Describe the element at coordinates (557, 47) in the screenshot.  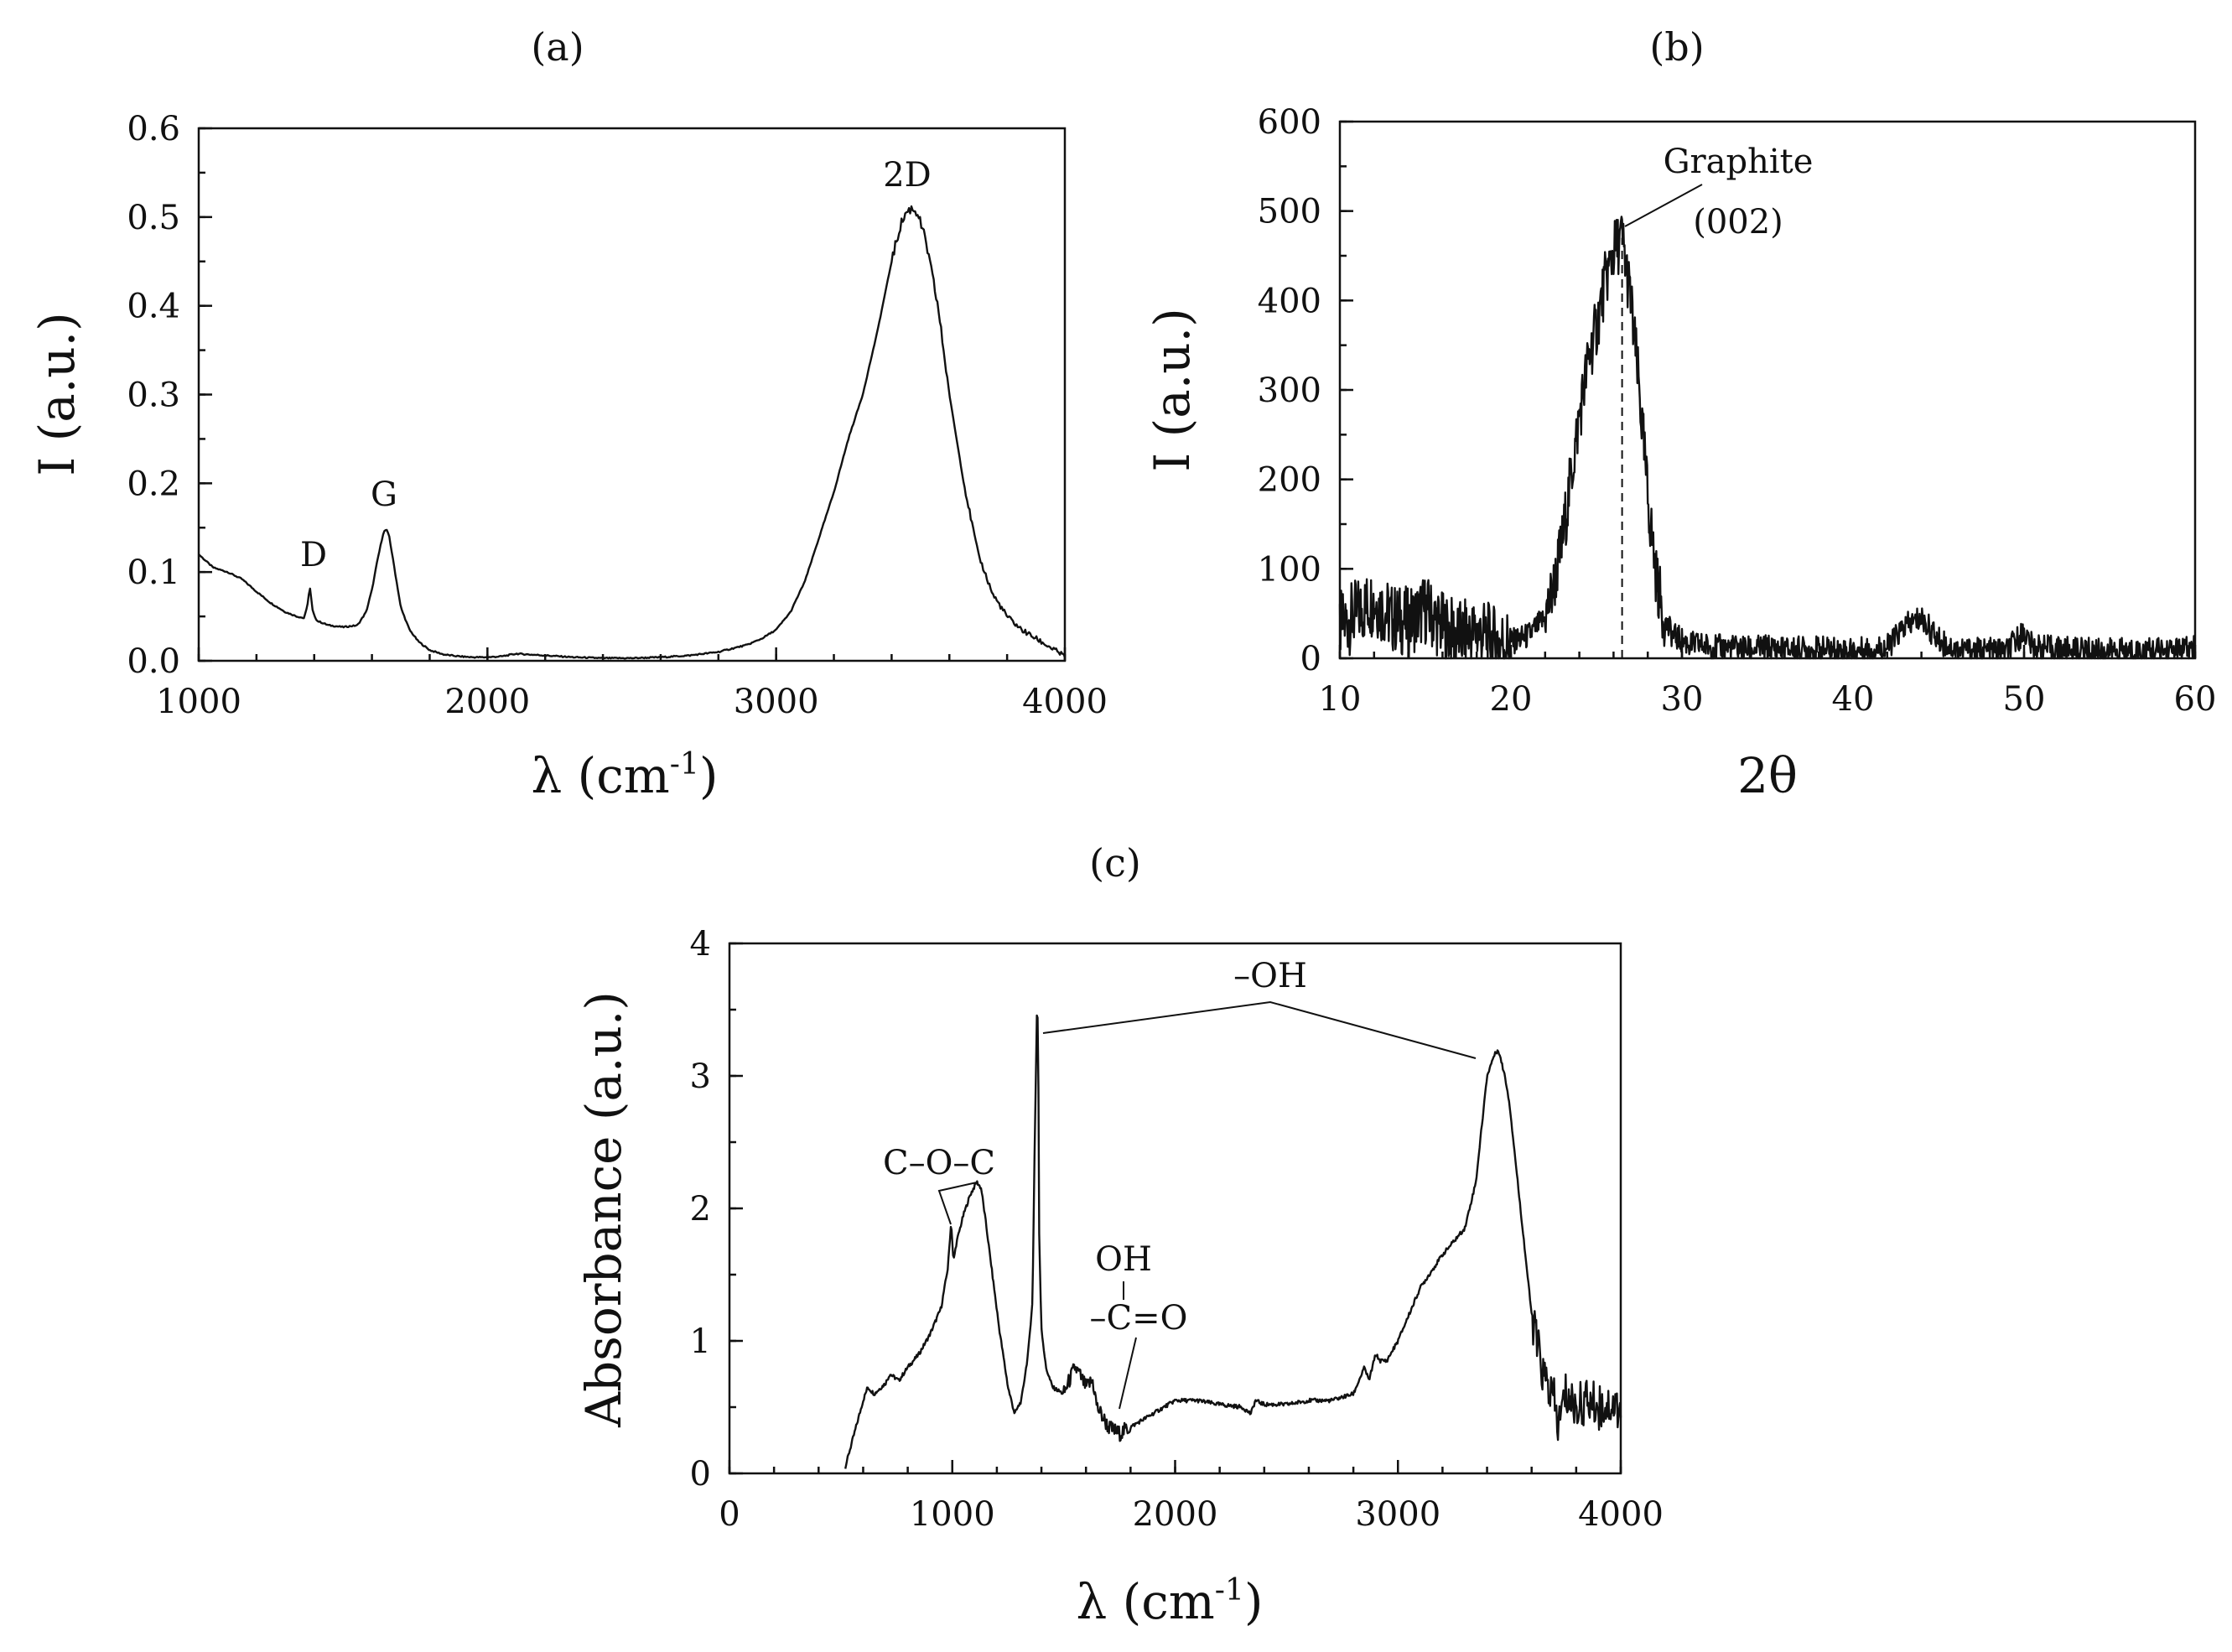
I see `panel-a-label: (a)` at that location.